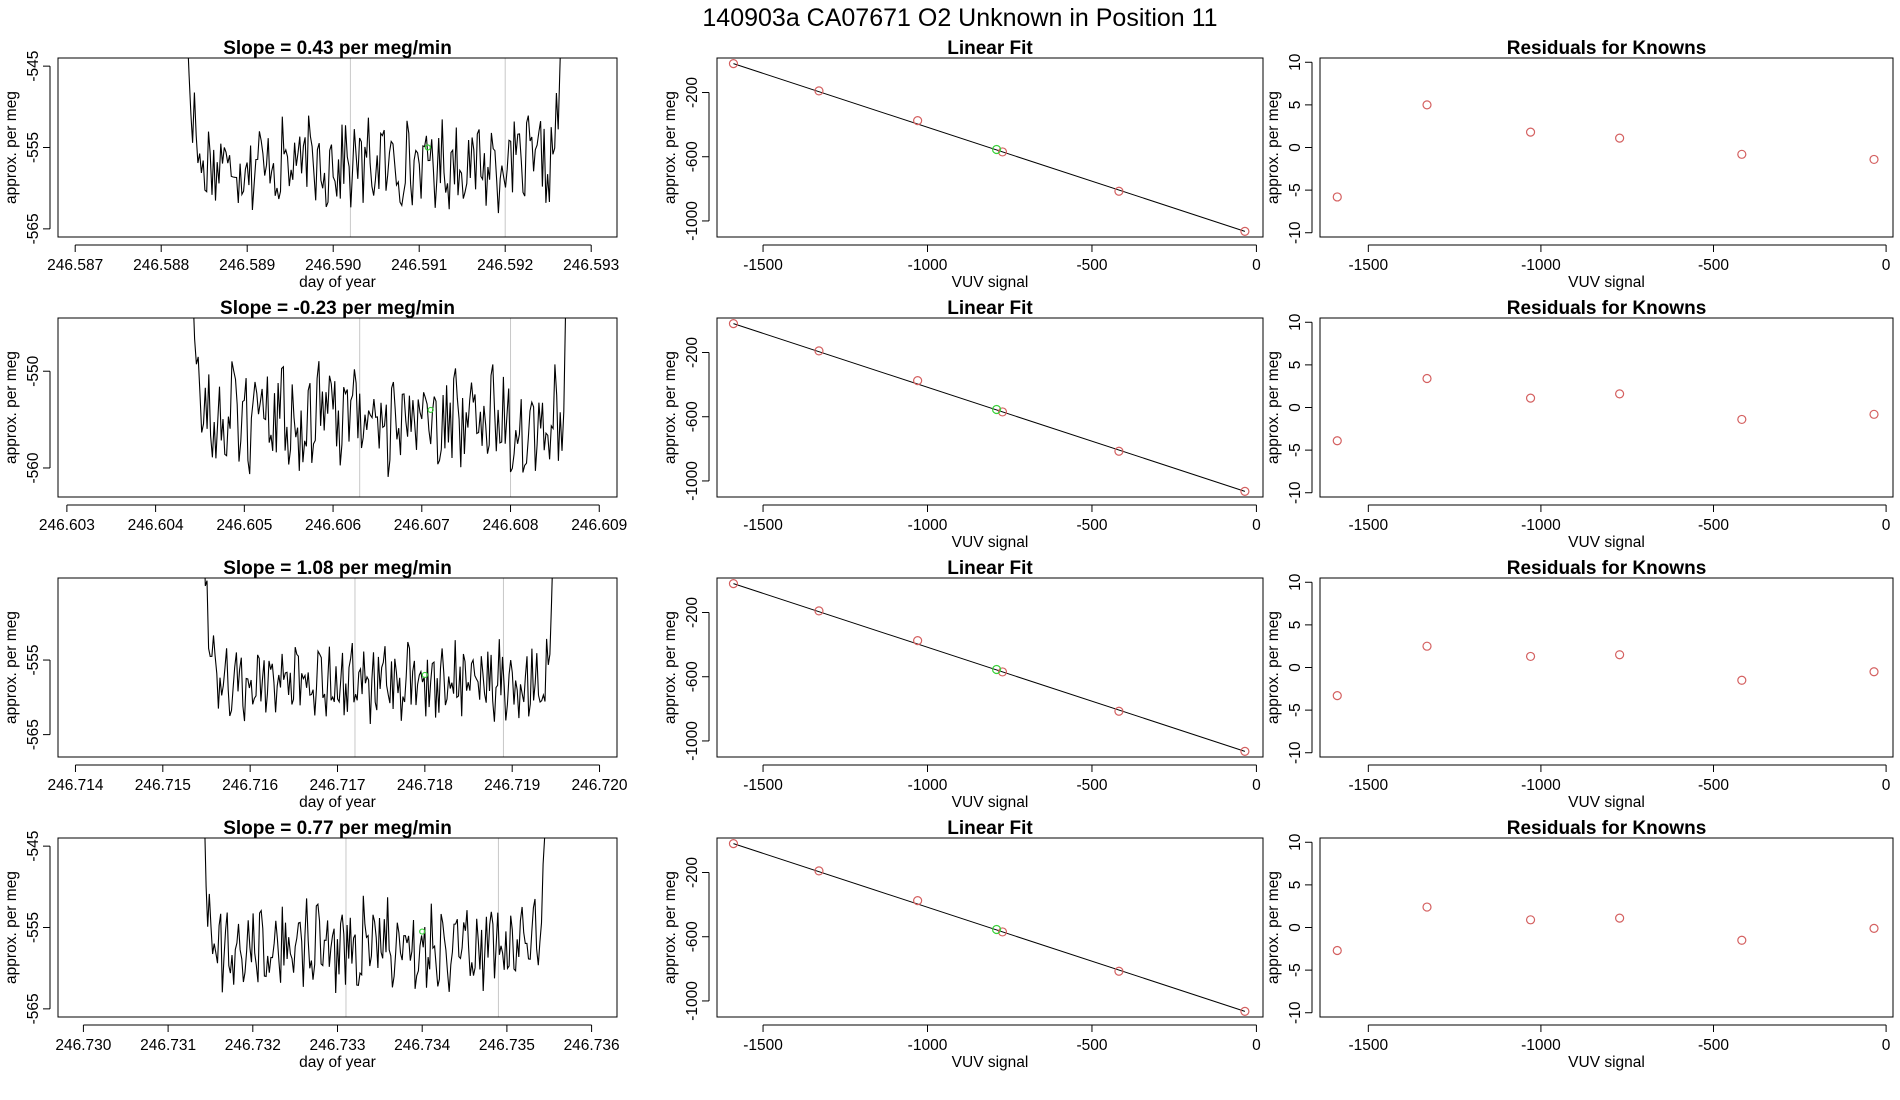 This screenshot has height=1100, width=1900. What do you see at coordinates (692, 936) in the screenshot?
I see `y-tick-label: -600` at bounding box center [692, 936].